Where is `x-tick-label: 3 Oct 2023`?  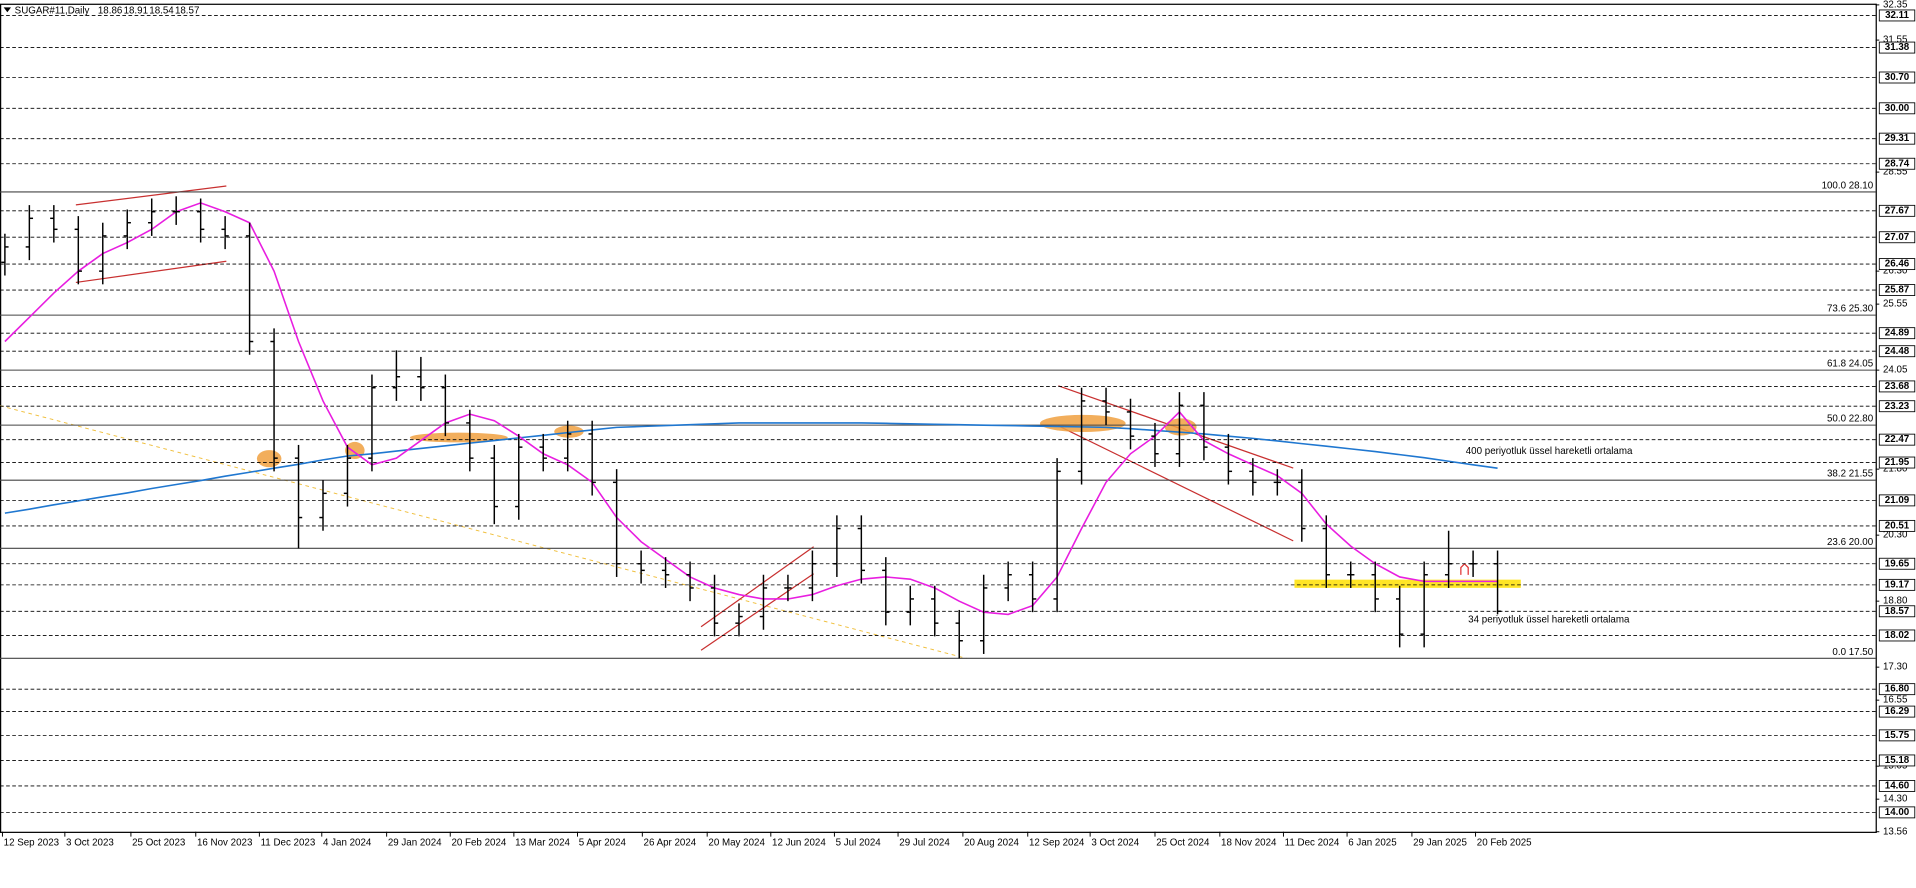 x-tick-label: 3 Oct 2023 is located at coordinates (90, 842).